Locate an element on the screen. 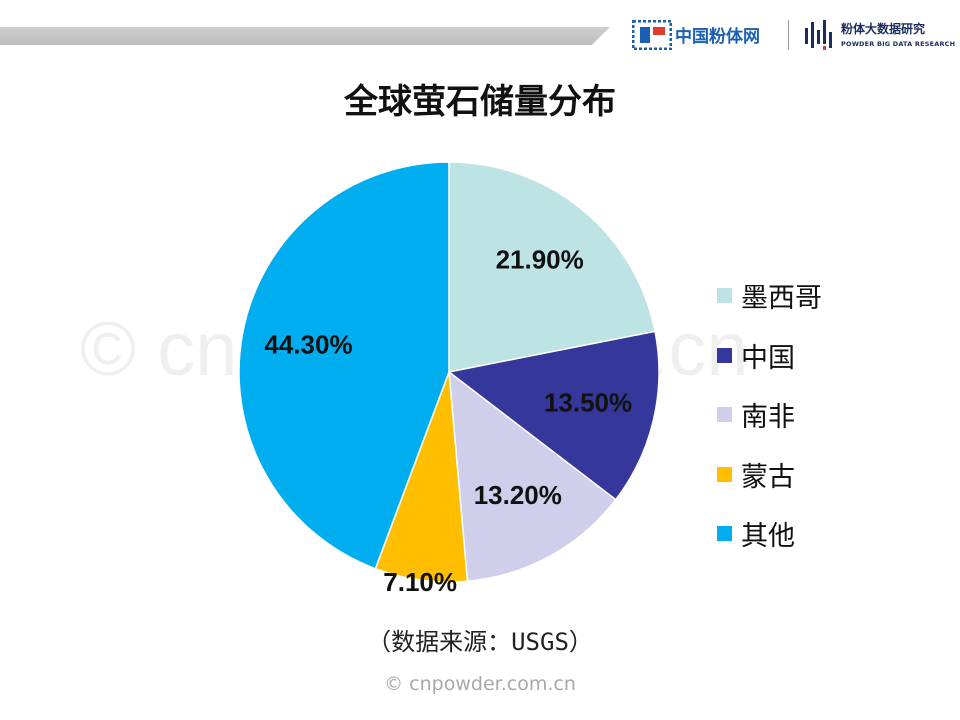  legend-label: 中国 is located at coordinates (768, 358).